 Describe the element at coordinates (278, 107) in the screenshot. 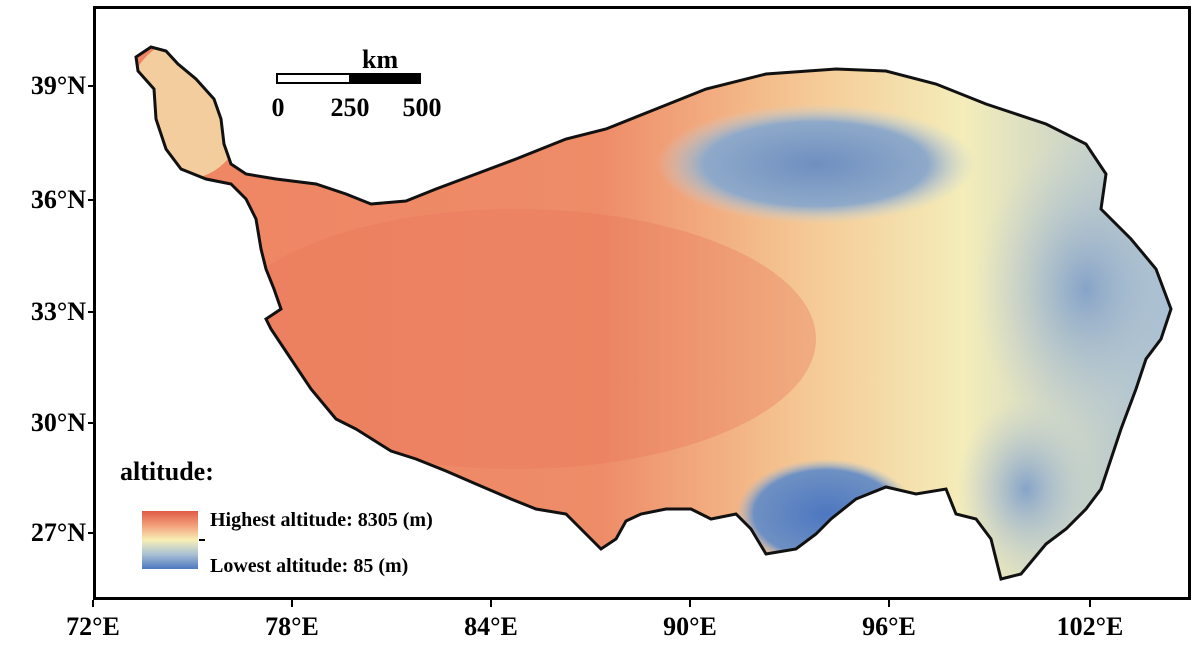

I see `scale-label-0: 0` at that location.